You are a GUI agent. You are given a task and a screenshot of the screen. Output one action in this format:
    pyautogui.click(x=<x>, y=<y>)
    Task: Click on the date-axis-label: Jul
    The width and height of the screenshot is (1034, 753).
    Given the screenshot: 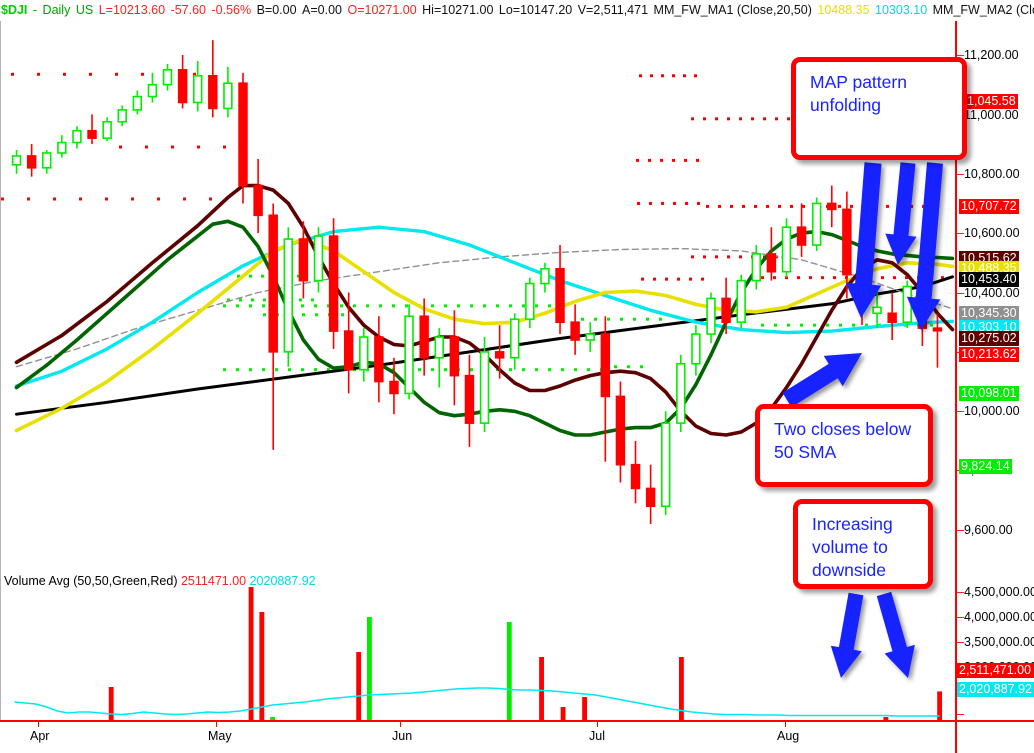 What is the action you would take?
    pyautogui.click(x=597, y=736)
    